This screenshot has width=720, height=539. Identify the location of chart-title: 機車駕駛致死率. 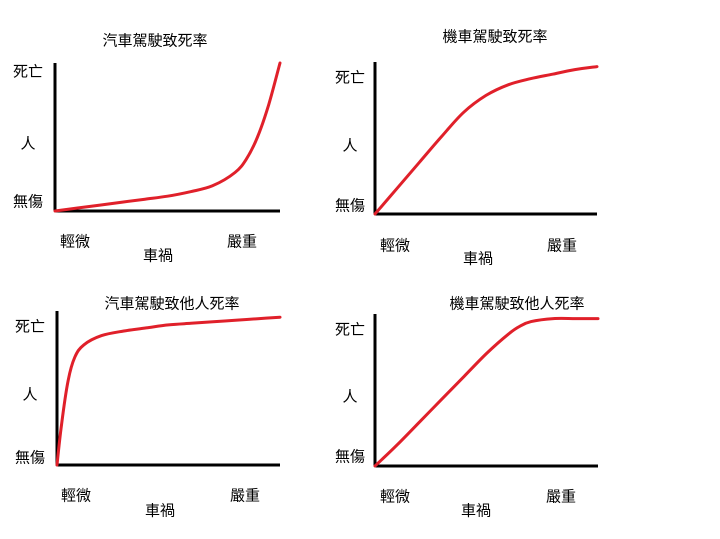
(494, 37).